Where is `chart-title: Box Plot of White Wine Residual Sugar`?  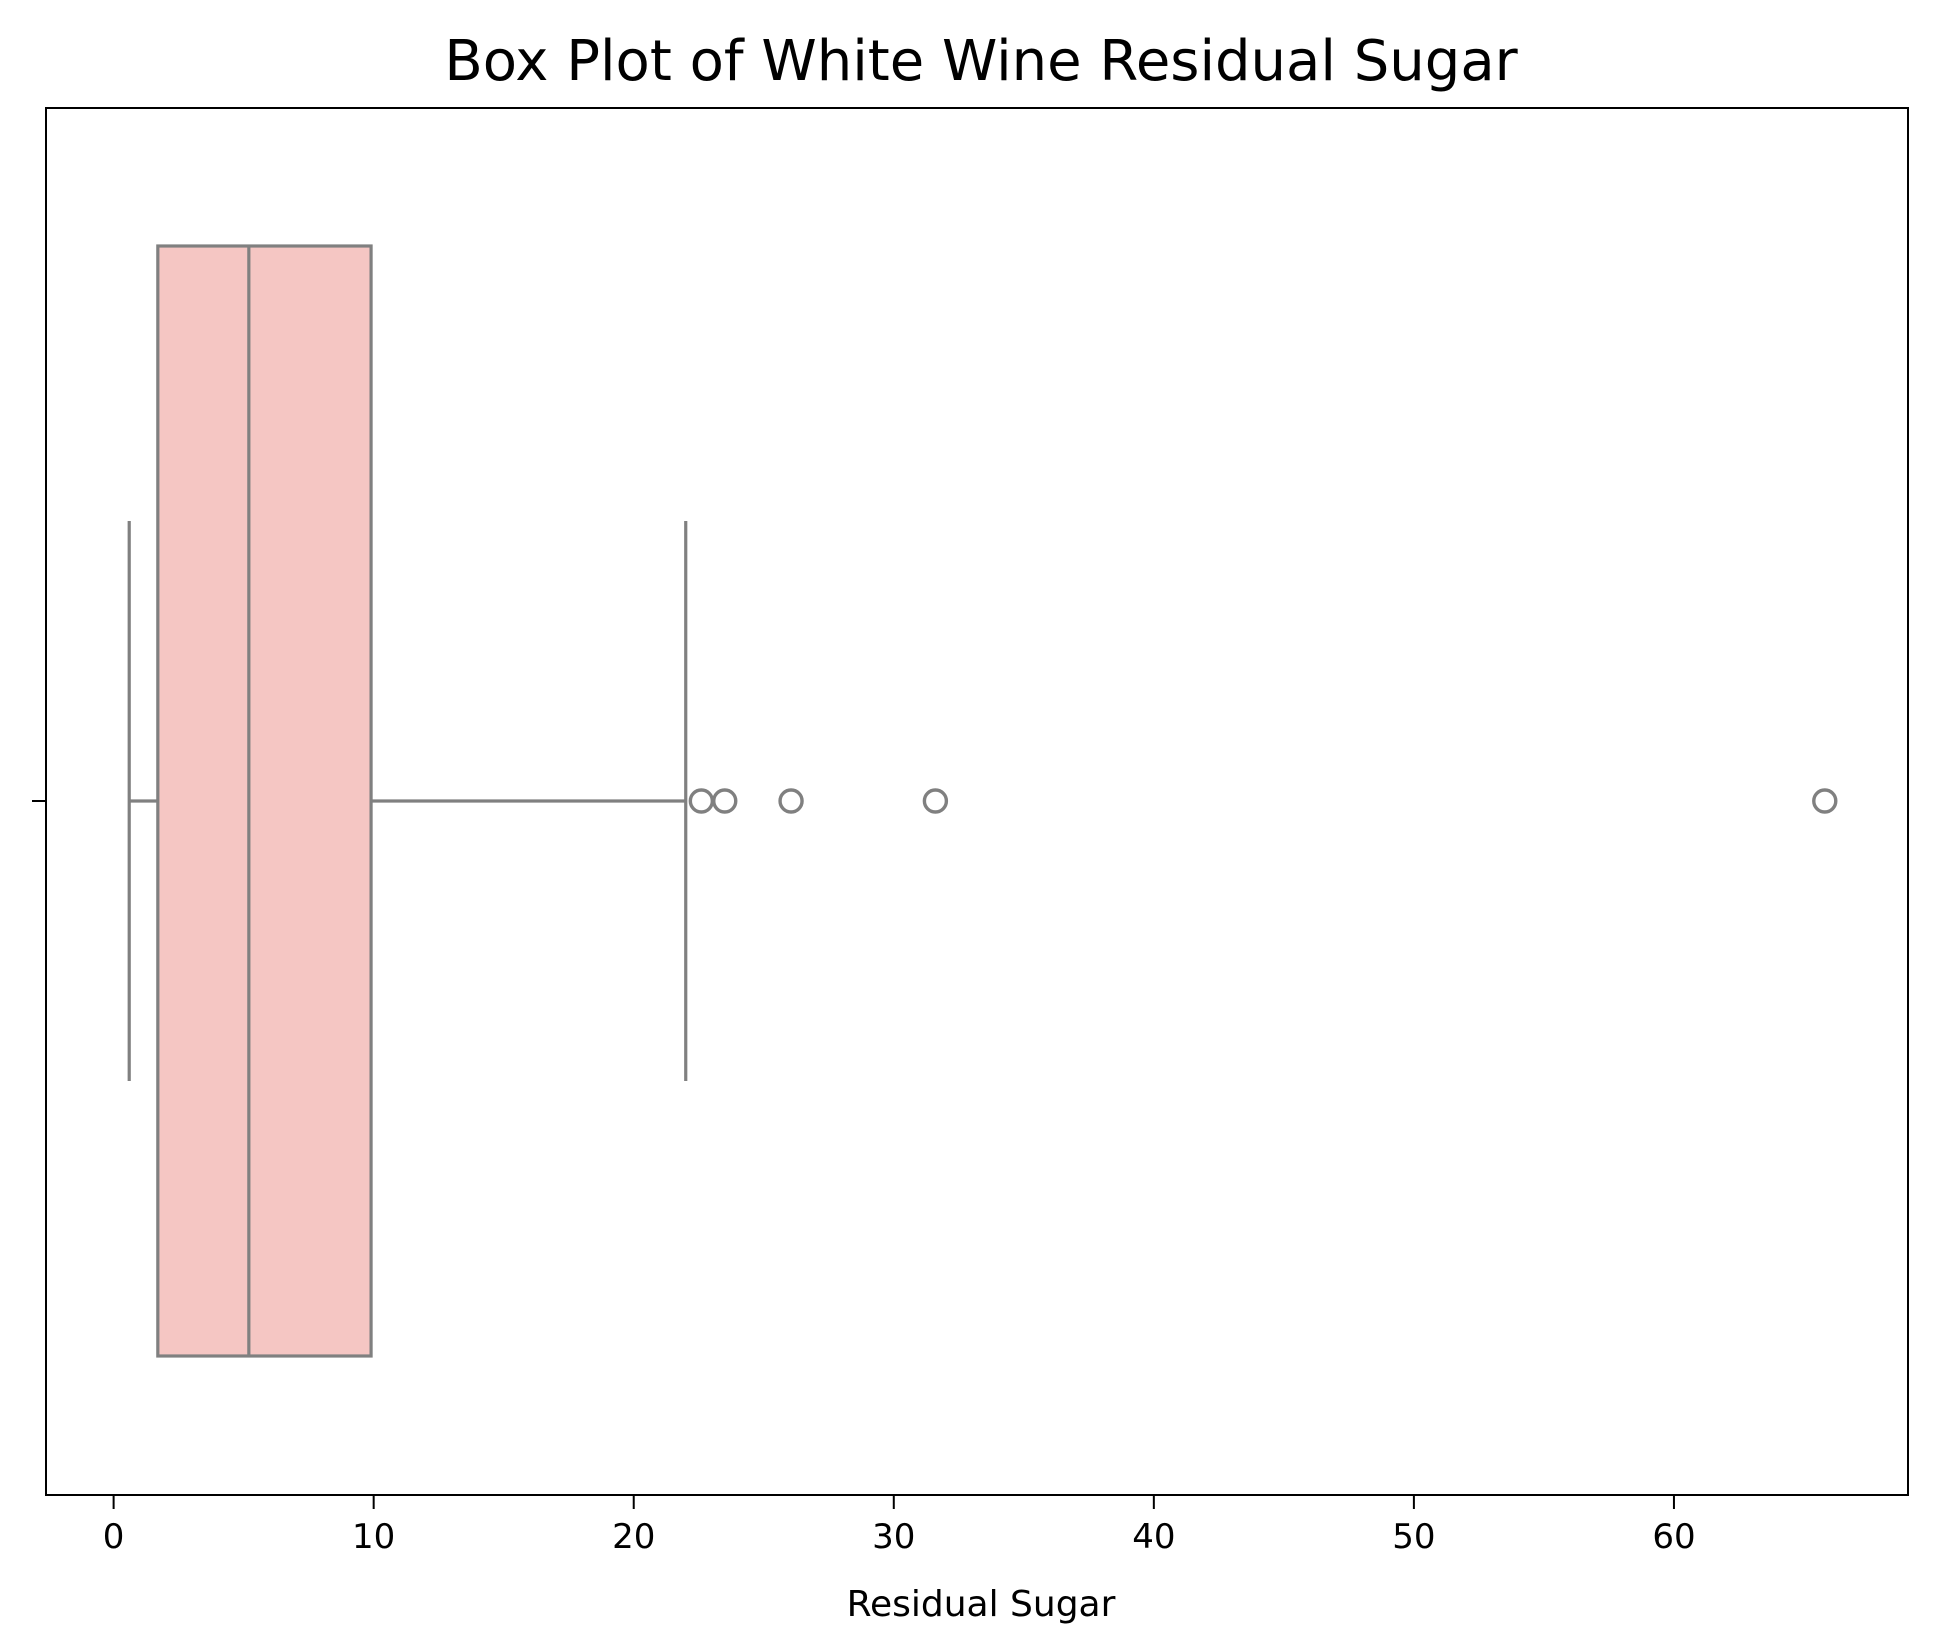
chart-title: Box Plot of White Wine Residual Sugar is located at coordinates (981, 61).